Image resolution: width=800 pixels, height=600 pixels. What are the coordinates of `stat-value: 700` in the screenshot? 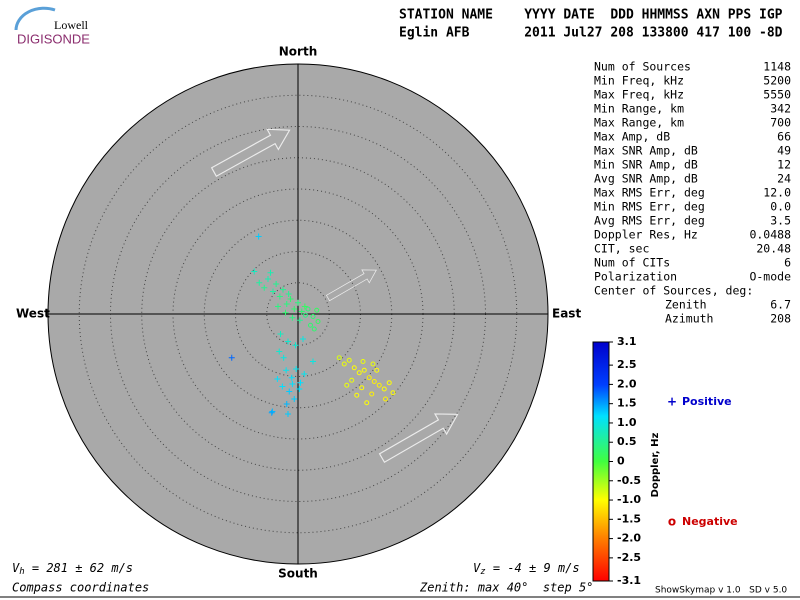 It's located at (780, 123).